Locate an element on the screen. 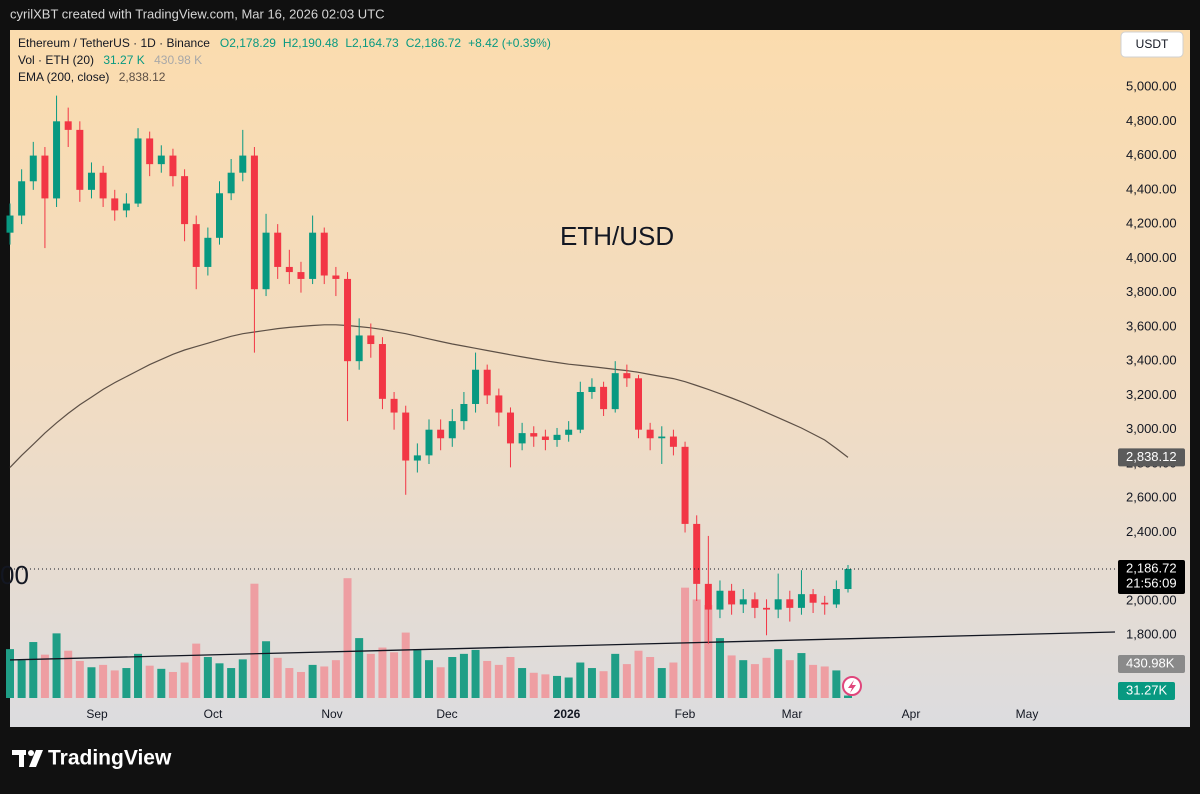 The image size is (1200, 794). x-tick-label: Feb is located at coordinates (685, 714).